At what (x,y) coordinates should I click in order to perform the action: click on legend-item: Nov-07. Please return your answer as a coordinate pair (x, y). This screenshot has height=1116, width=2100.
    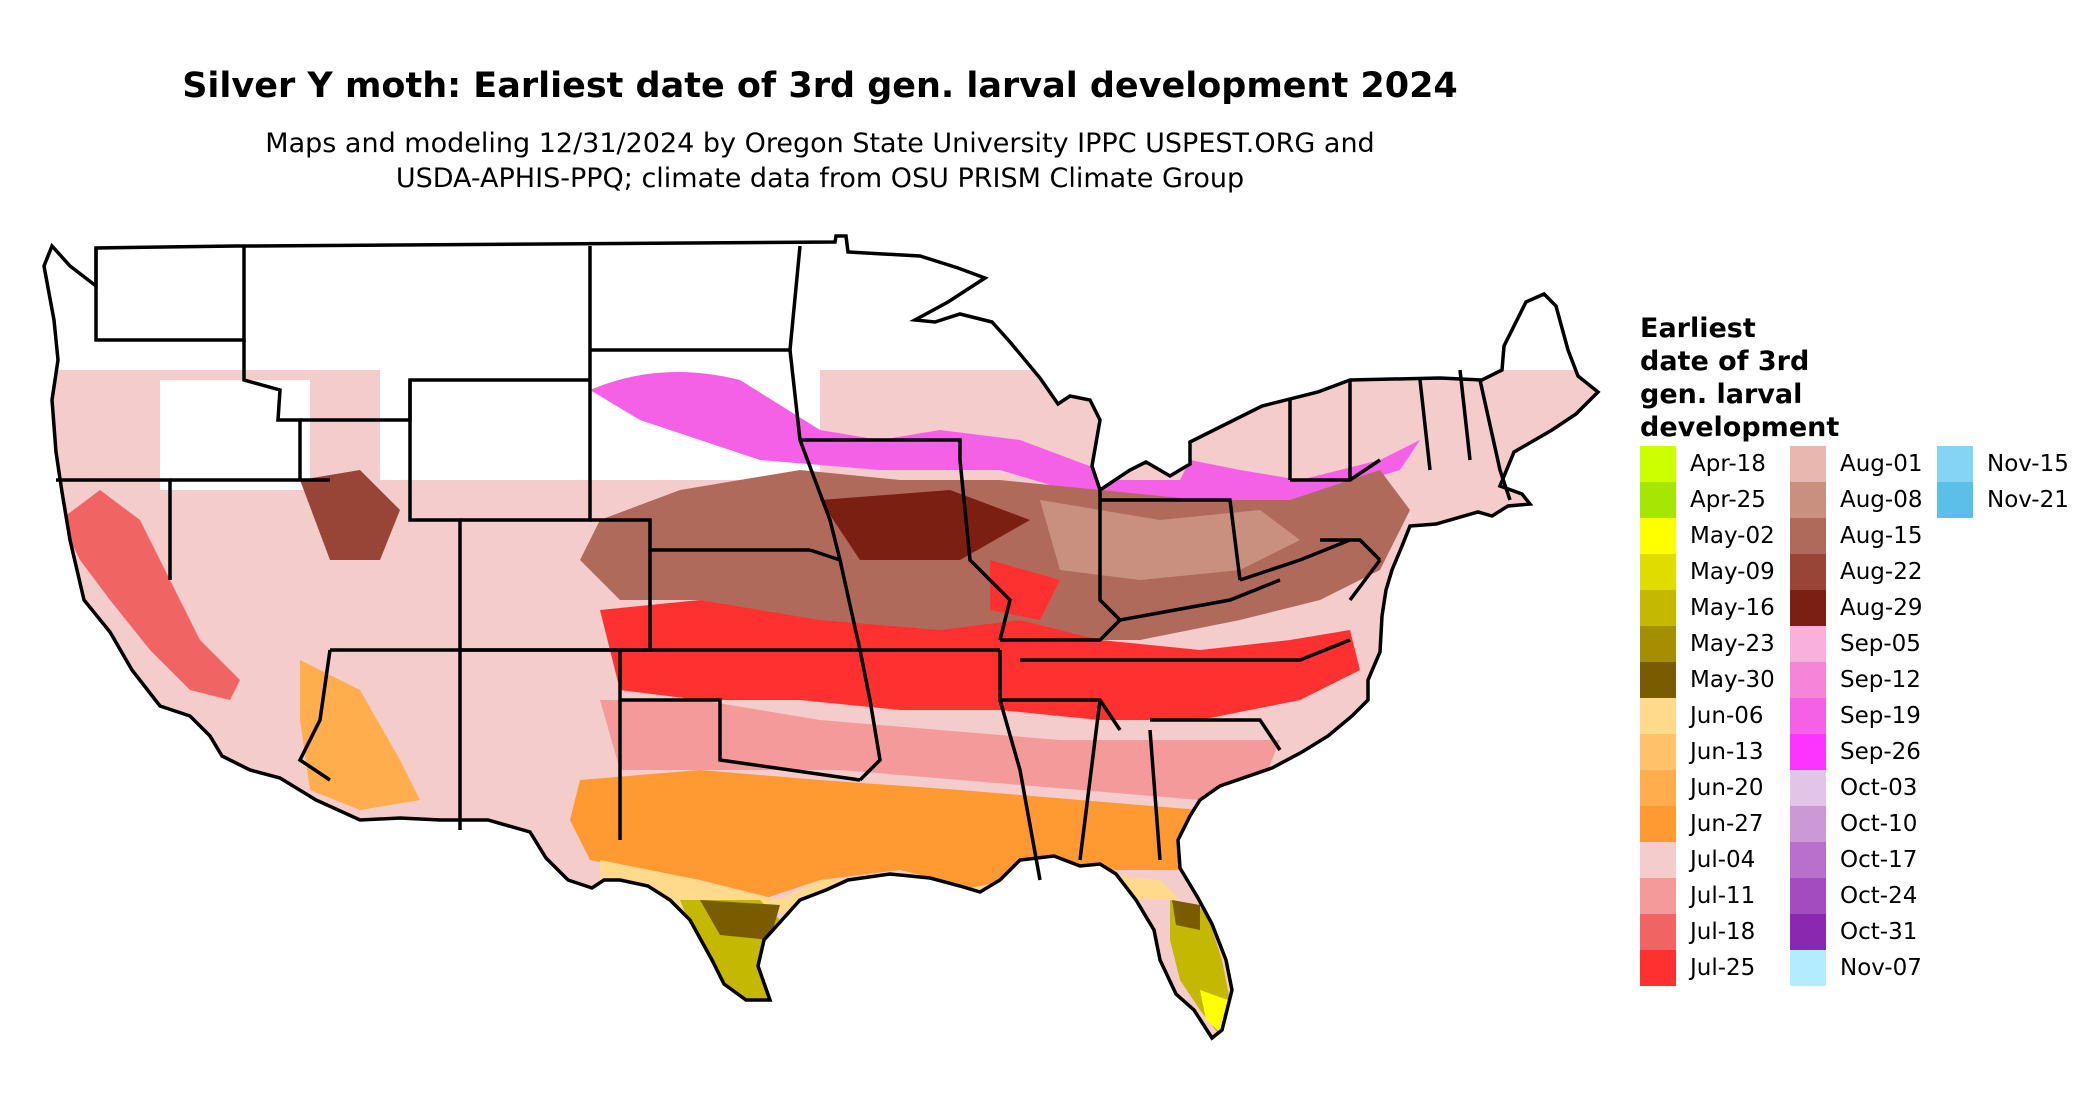
    Looking at the image, I should click on (1856, 968).